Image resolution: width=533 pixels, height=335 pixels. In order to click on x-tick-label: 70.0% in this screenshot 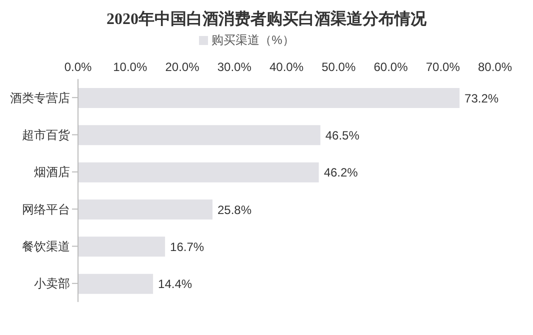, I will do `click(443, 67)`.